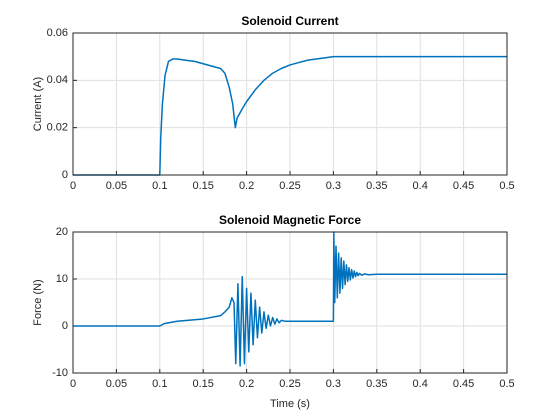 The height and width of the screenshot is (420, 560). I want to click on chart-title: Solenoid Magnetic Force, so click(290, 220).